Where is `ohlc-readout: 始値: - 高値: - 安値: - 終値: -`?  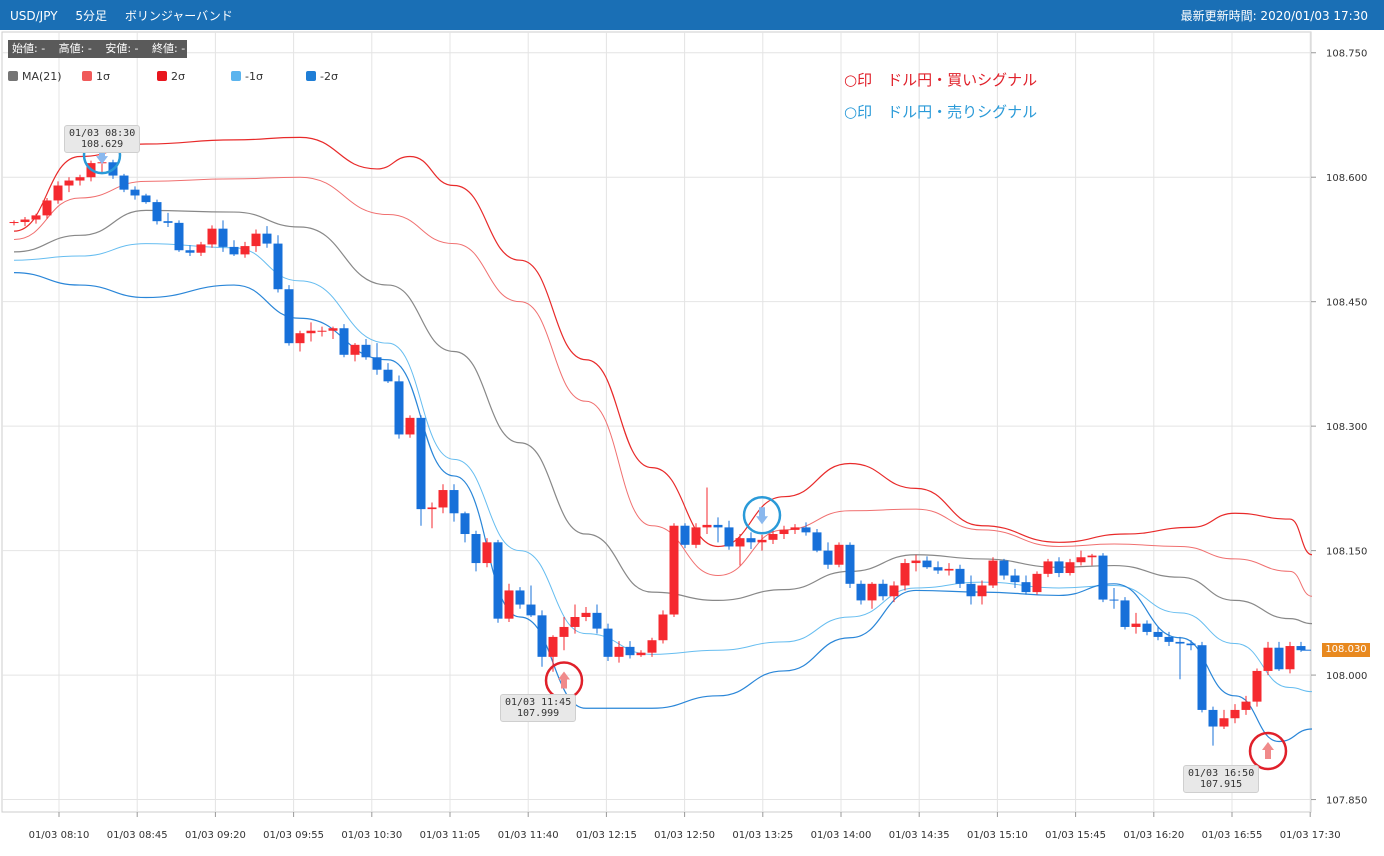 ohlc-readout: 始値: - 高値: - 安値: - 終値: - is located at coordinates (98, 49).